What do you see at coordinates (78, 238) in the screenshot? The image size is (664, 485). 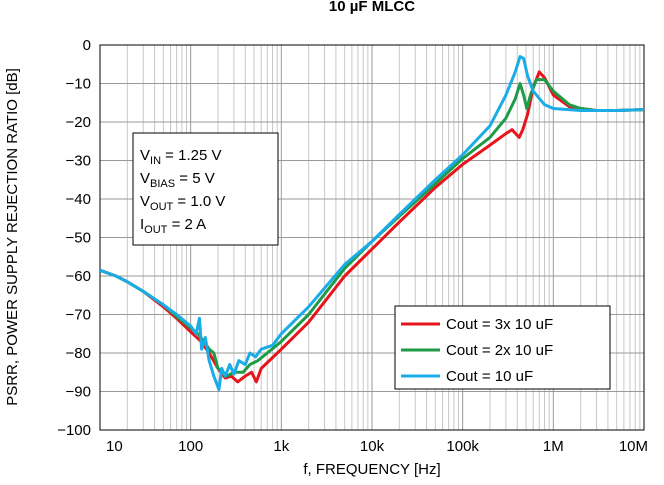 I see `y-tick-label: −50` at bounding box center [78, 238].